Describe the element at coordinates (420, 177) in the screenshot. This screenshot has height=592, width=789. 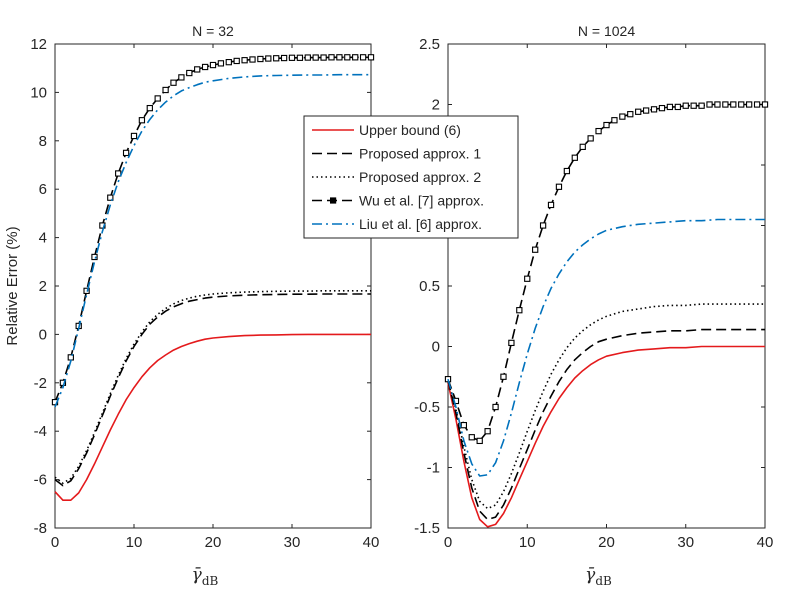
I see `legend-label: Proposed approx. 2` at that location.